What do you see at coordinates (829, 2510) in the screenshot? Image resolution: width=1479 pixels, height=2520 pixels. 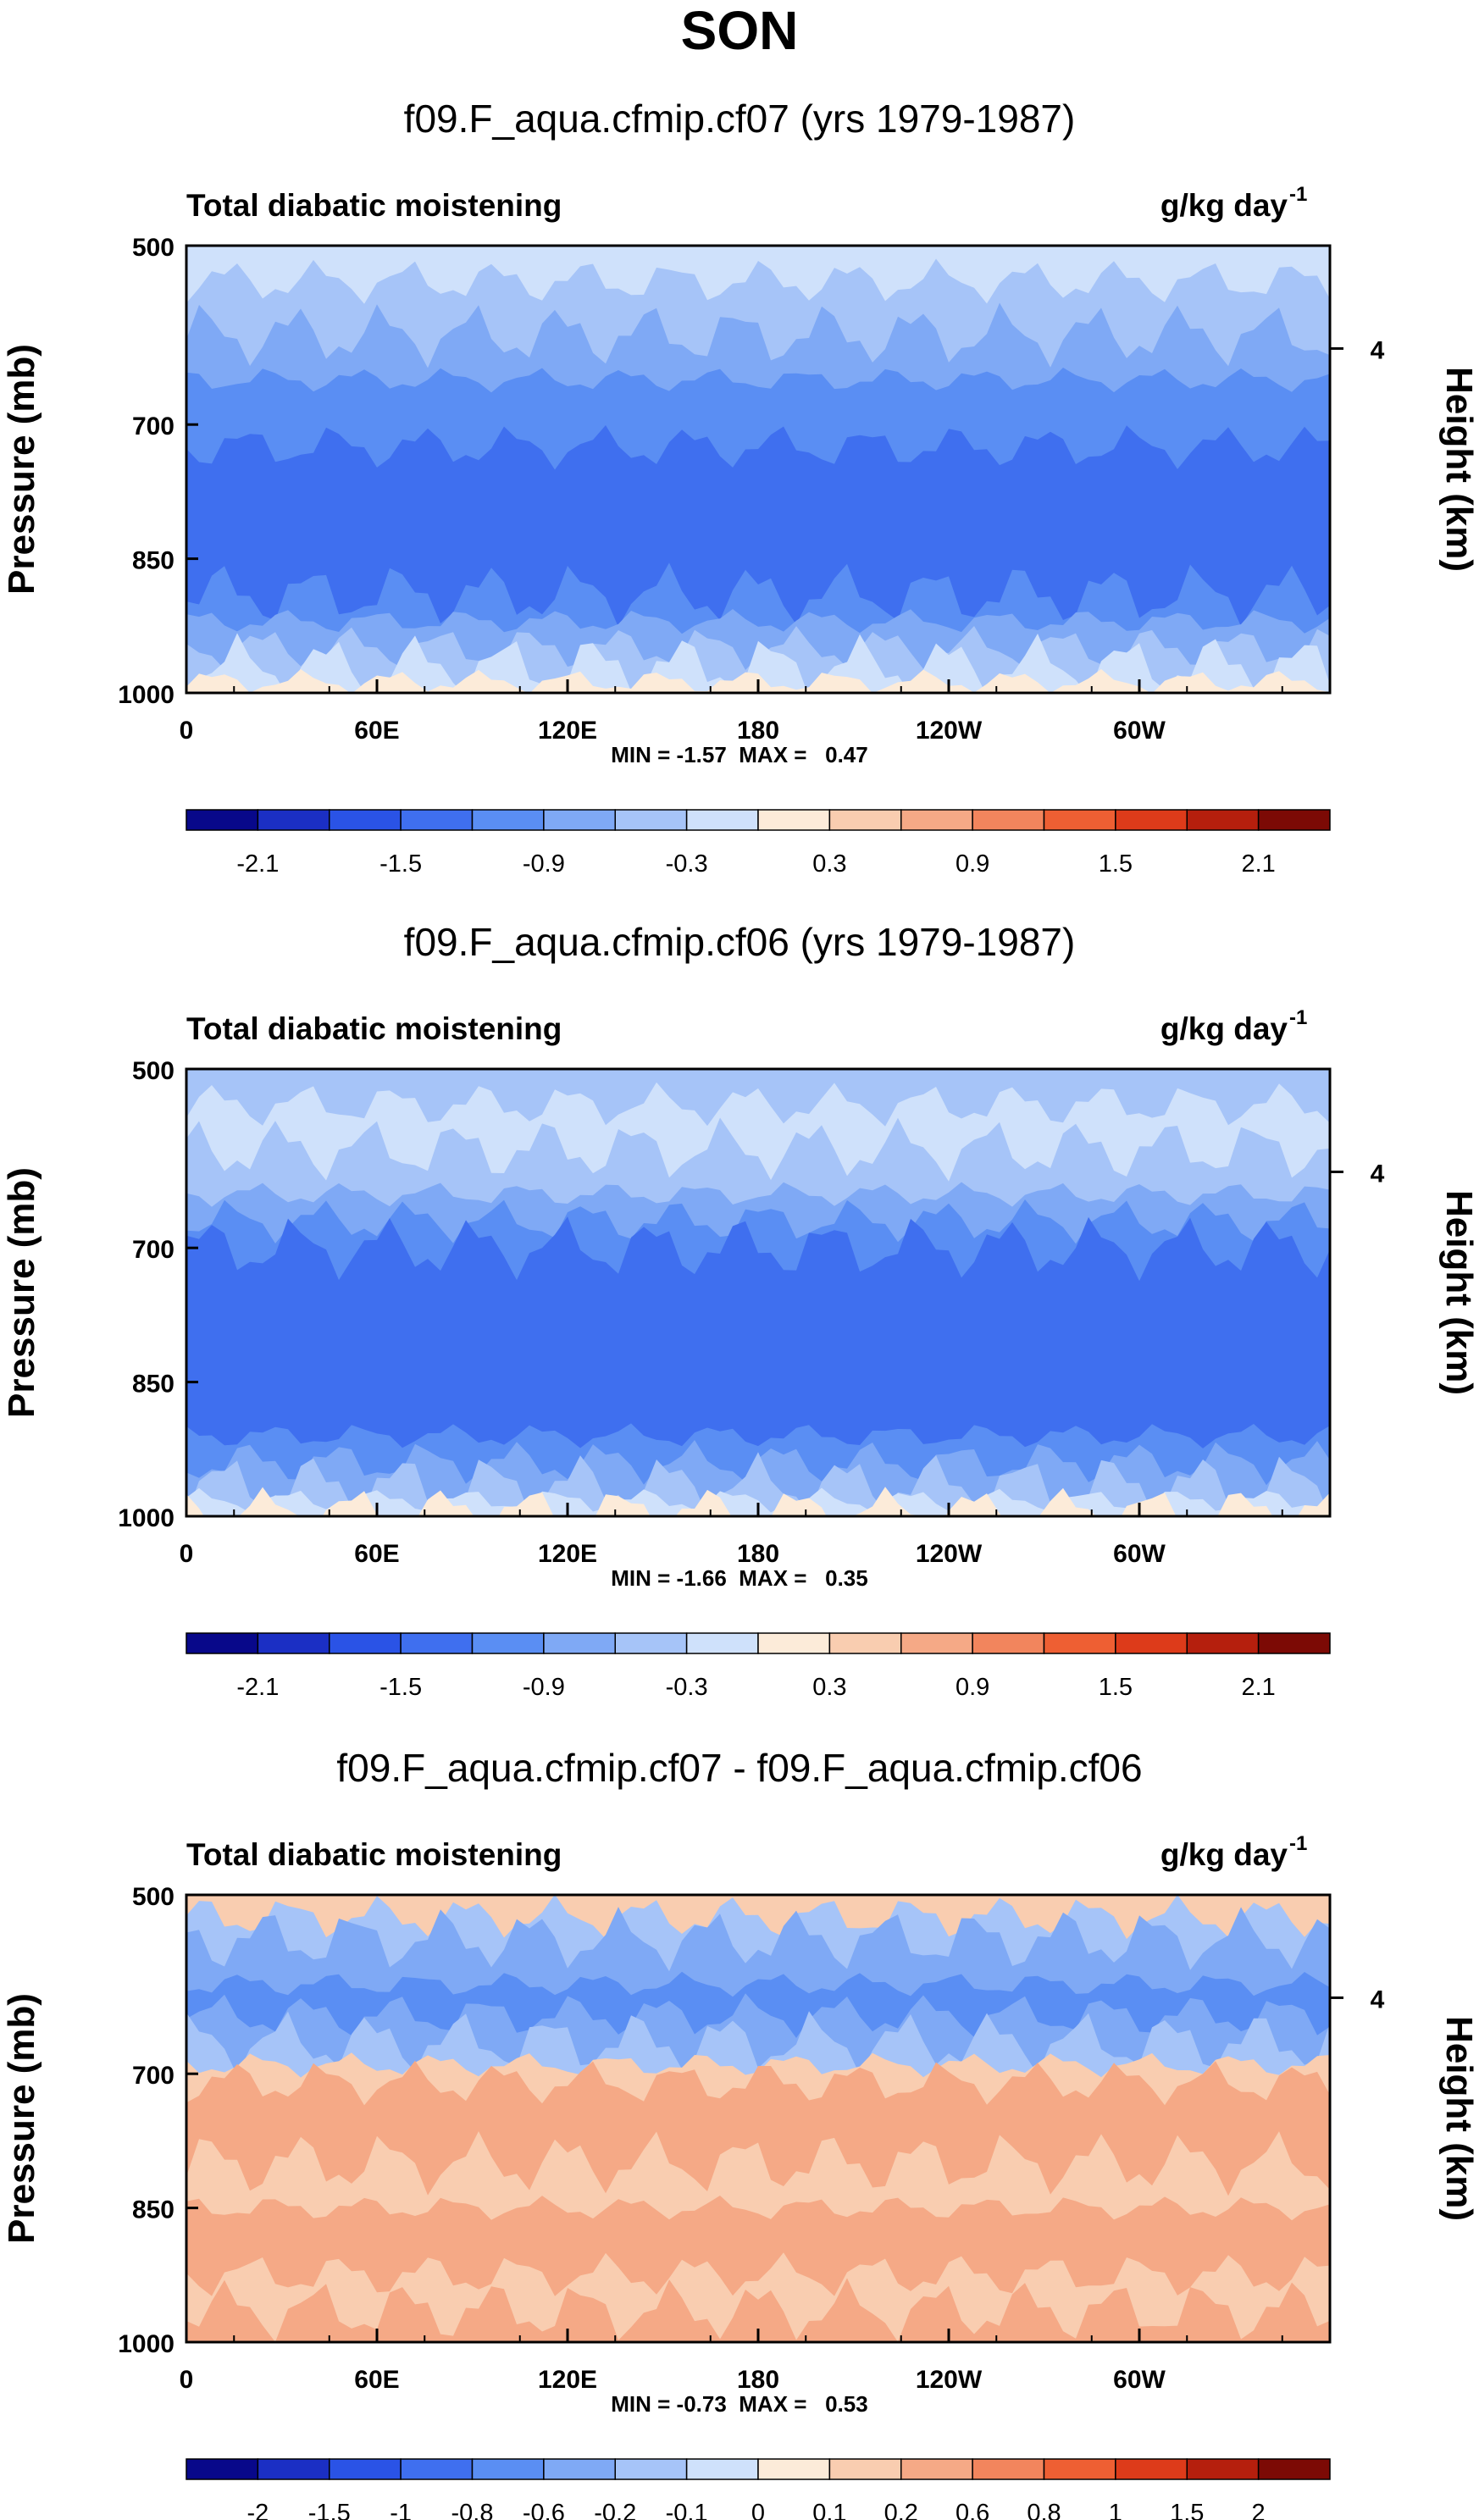 I see `colorbar-label: 0.1` at bounding box center [829, 2510].